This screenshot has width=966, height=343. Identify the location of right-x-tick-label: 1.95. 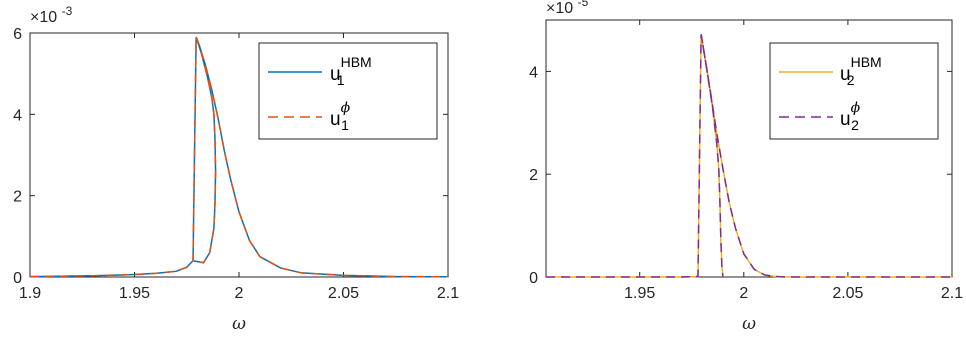
(639, 293).